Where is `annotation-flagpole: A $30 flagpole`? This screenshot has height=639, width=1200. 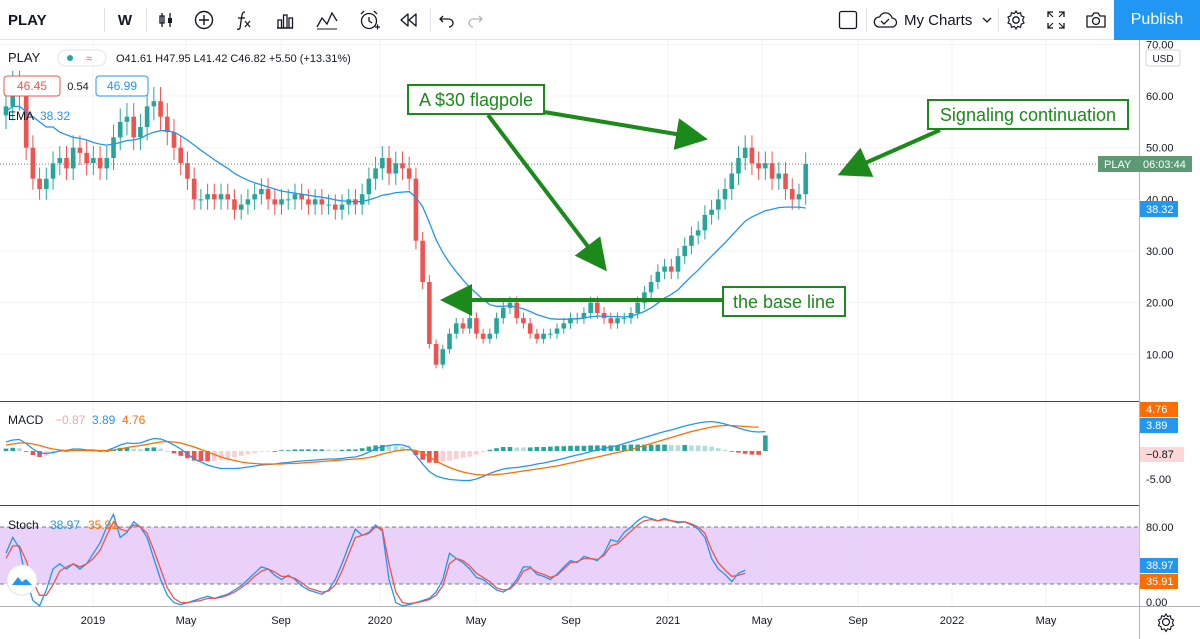 annotation-flagpole: A $30 flagpole is located at coordinates (557, 178).